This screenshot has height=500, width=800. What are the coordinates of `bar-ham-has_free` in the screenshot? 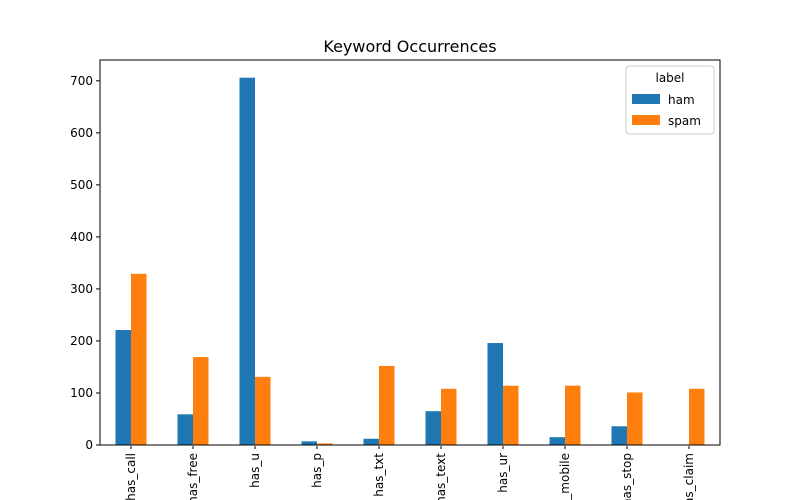 It's located at (185, 429).